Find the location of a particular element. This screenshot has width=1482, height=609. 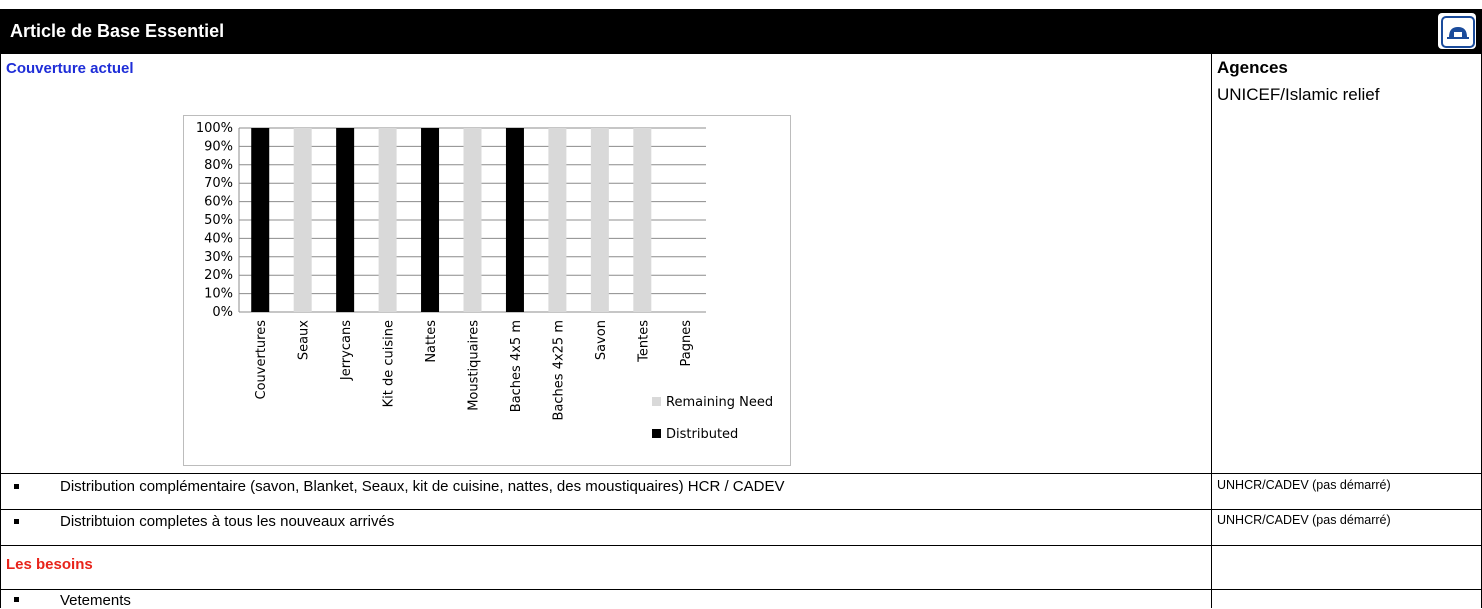

agency-row-2: UNHCR/CADEV (pas démarré) is located at coordinates (1304, 520).